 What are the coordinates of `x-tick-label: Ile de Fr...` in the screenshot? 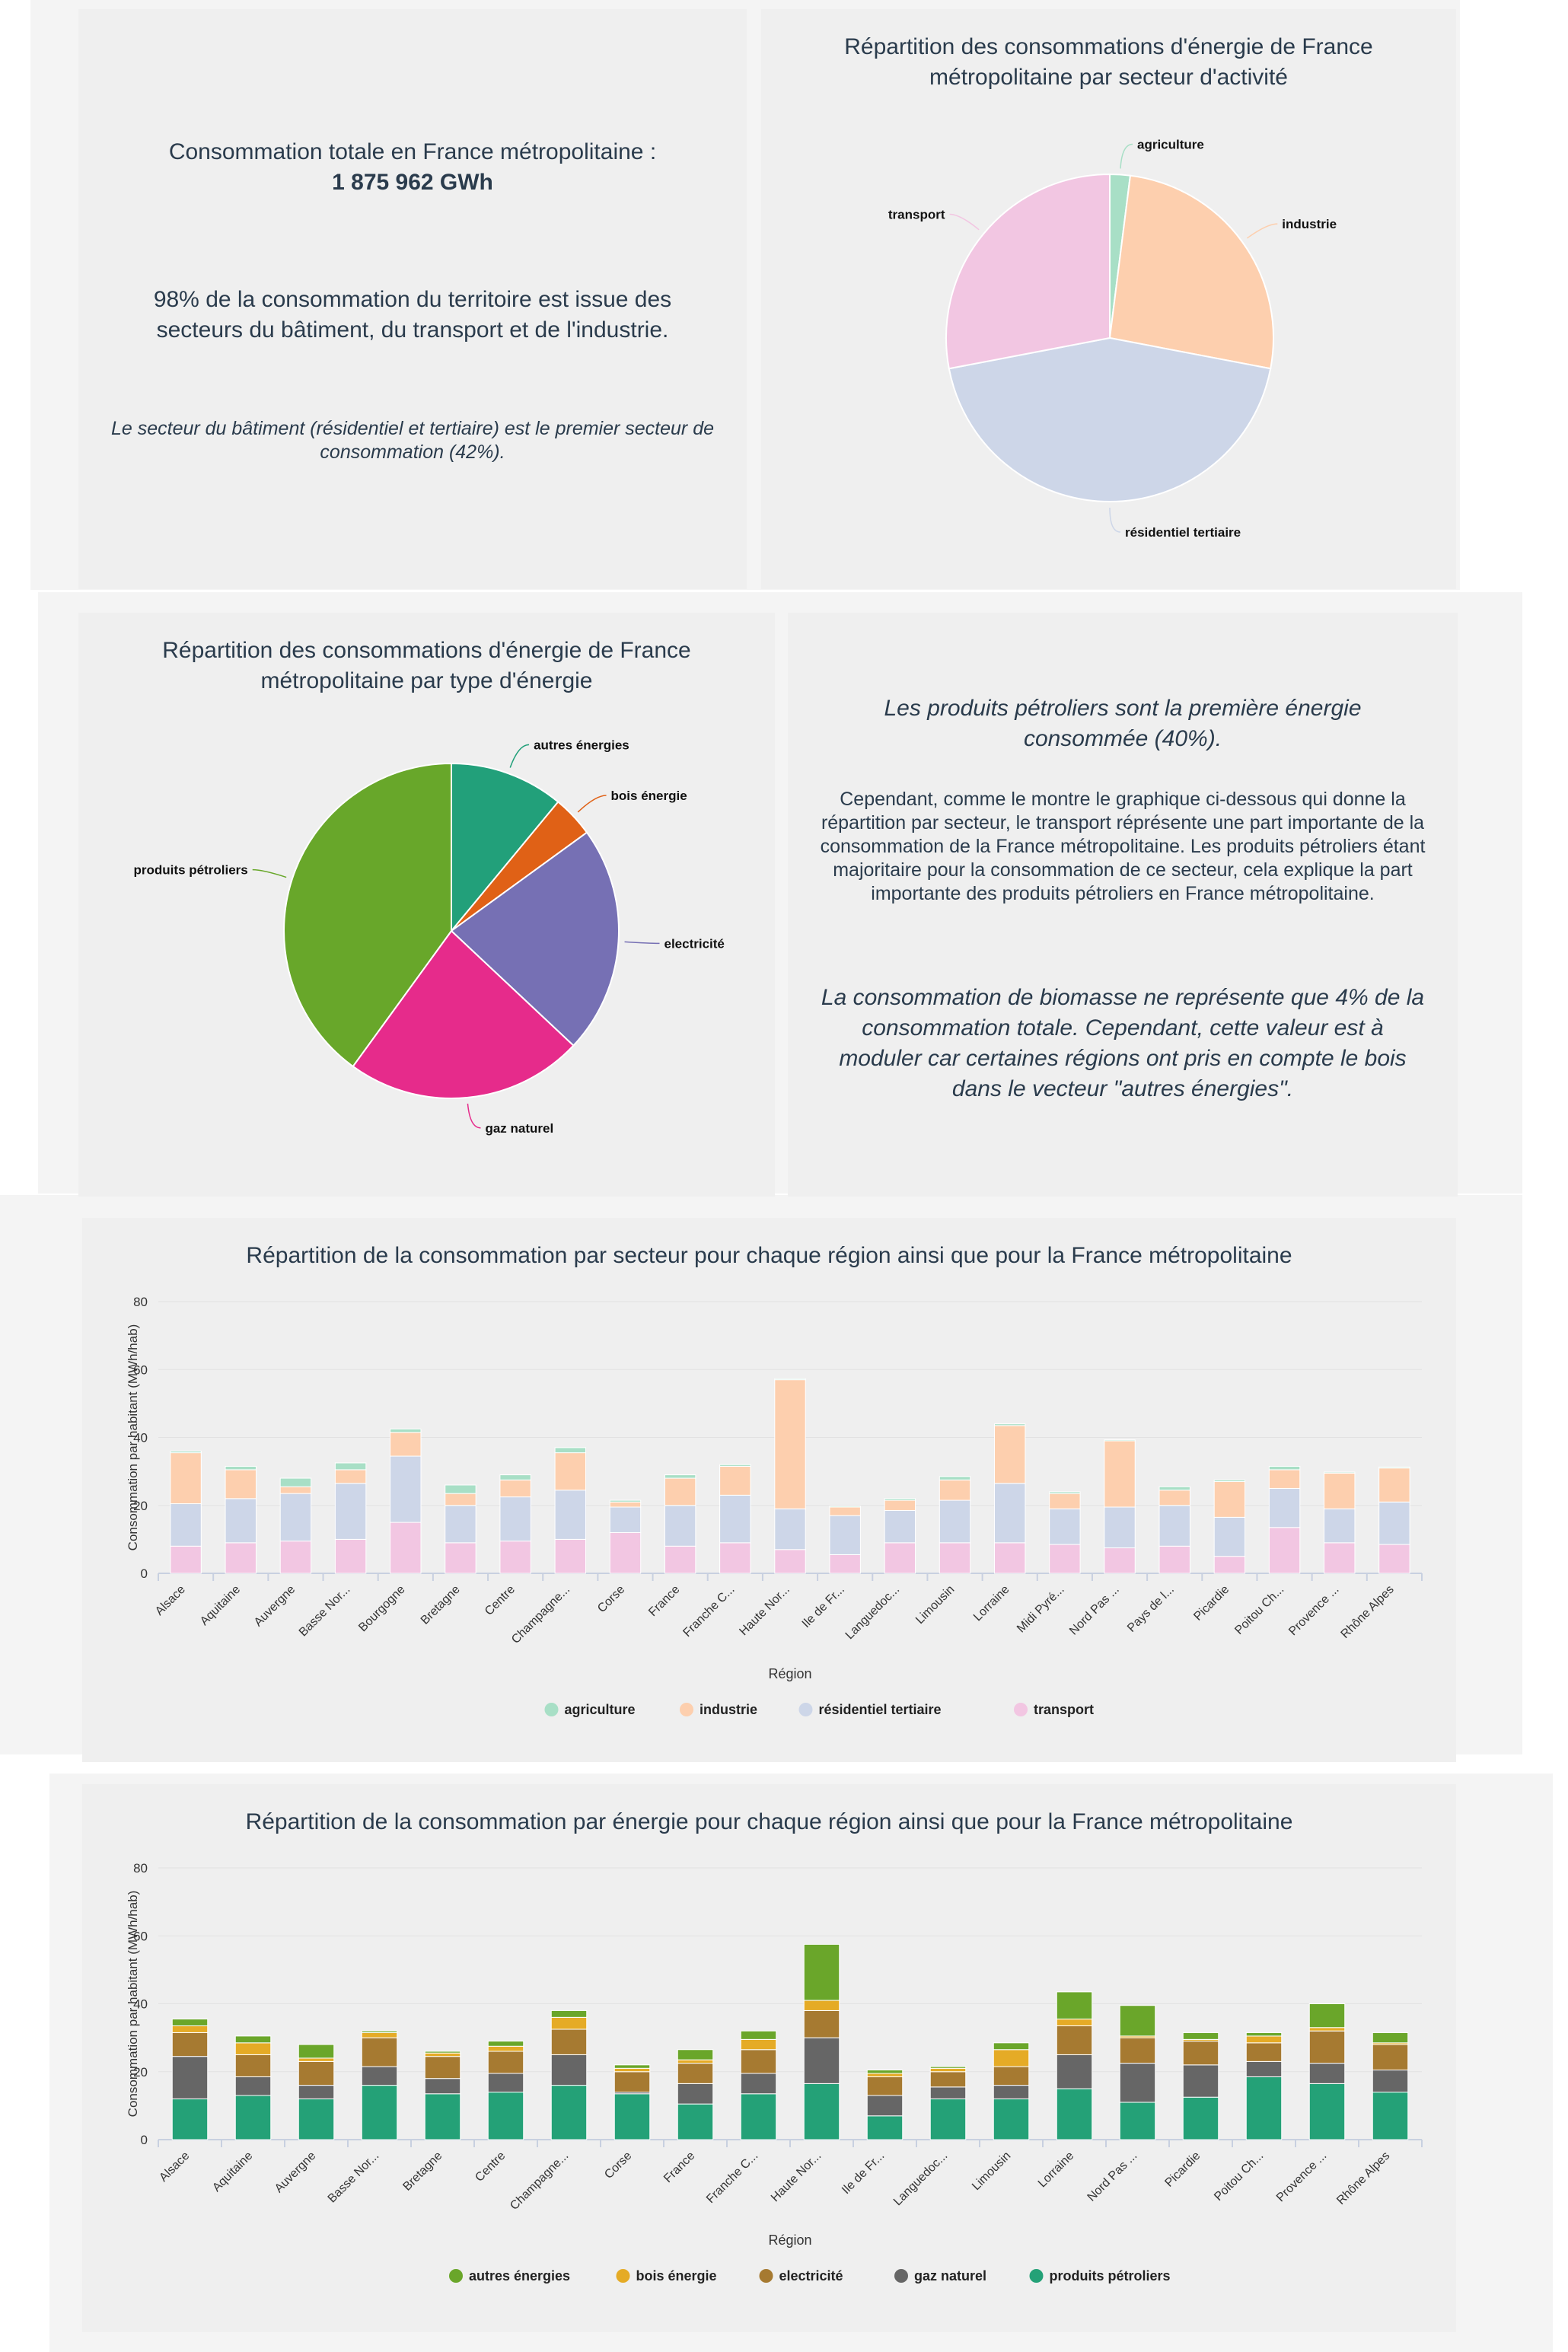 It's located at (863, 2173).